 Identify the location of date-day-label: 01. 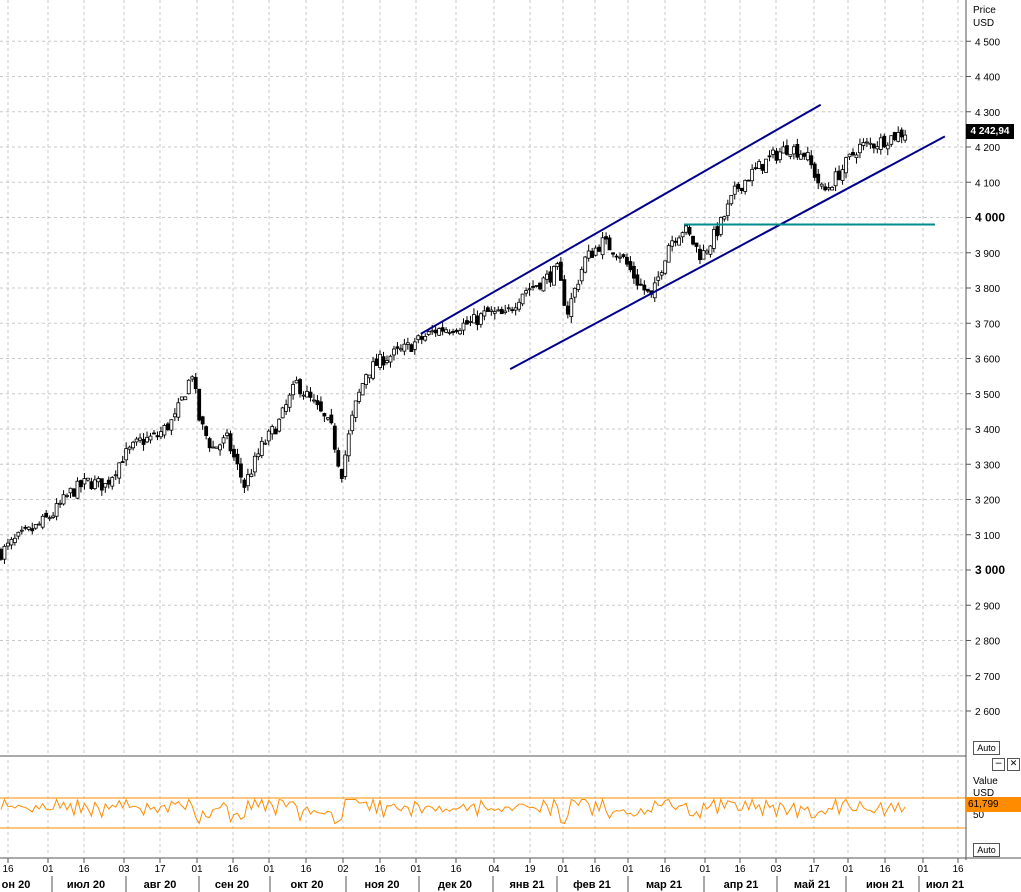
(197, 869).